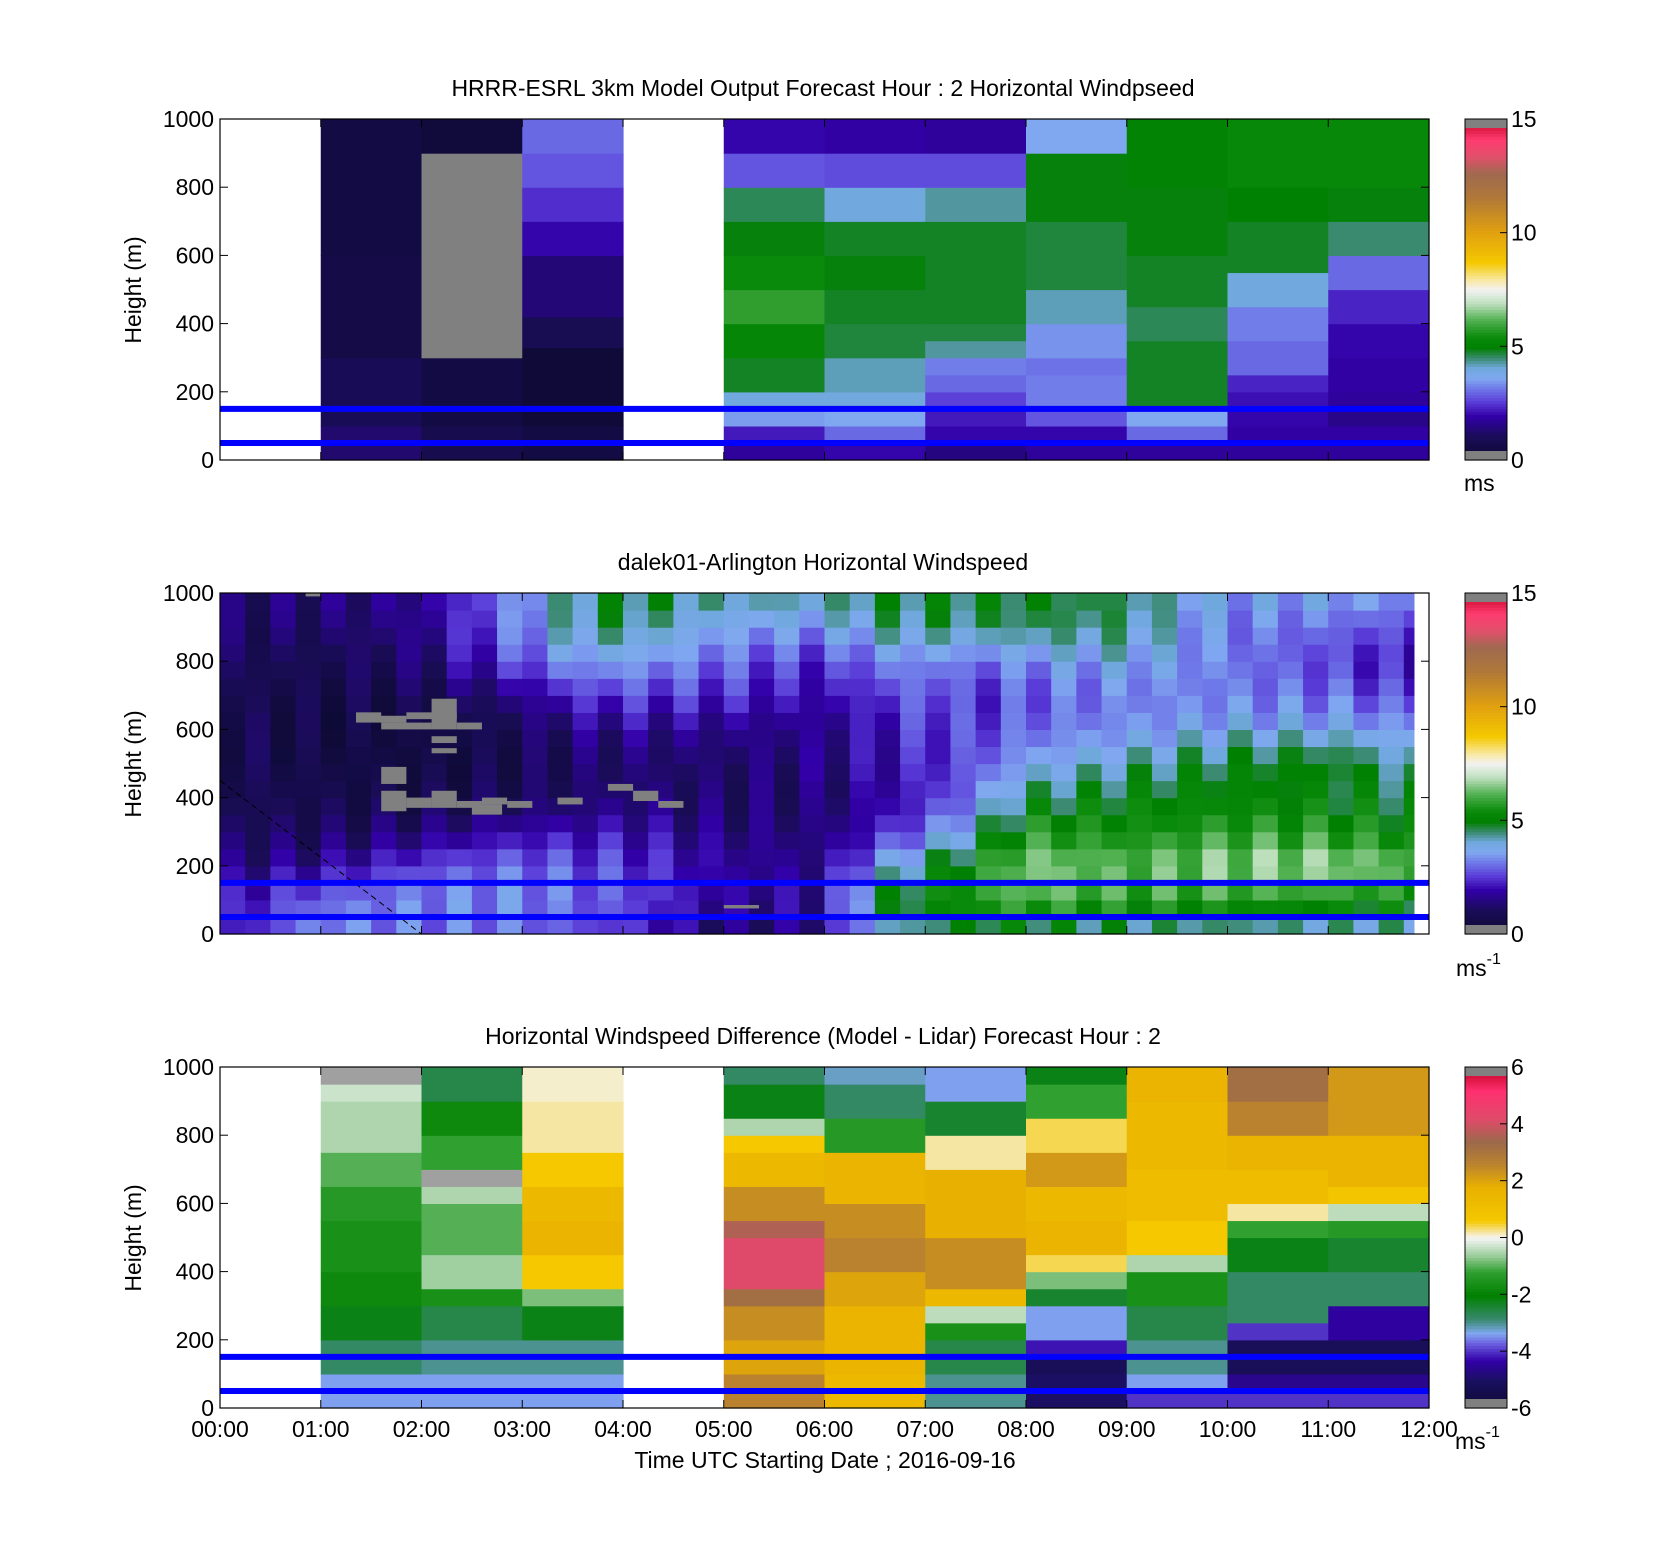 The image size is (1680, 1561). What do you see at coordinates (133, 1237) in the screenshot?
I see `panel-difference-y-axis-label: Height (m)` at bounding box center [133, 1237].